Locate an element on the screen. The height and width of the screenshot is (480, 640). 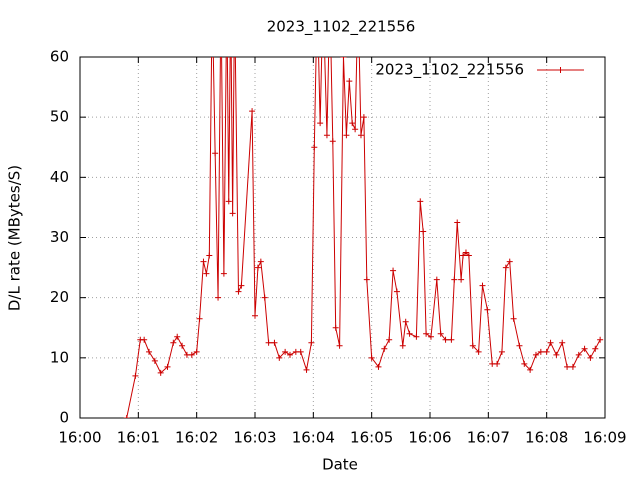
x-tick-label: 16:09 is located at coordinates (604, 438).